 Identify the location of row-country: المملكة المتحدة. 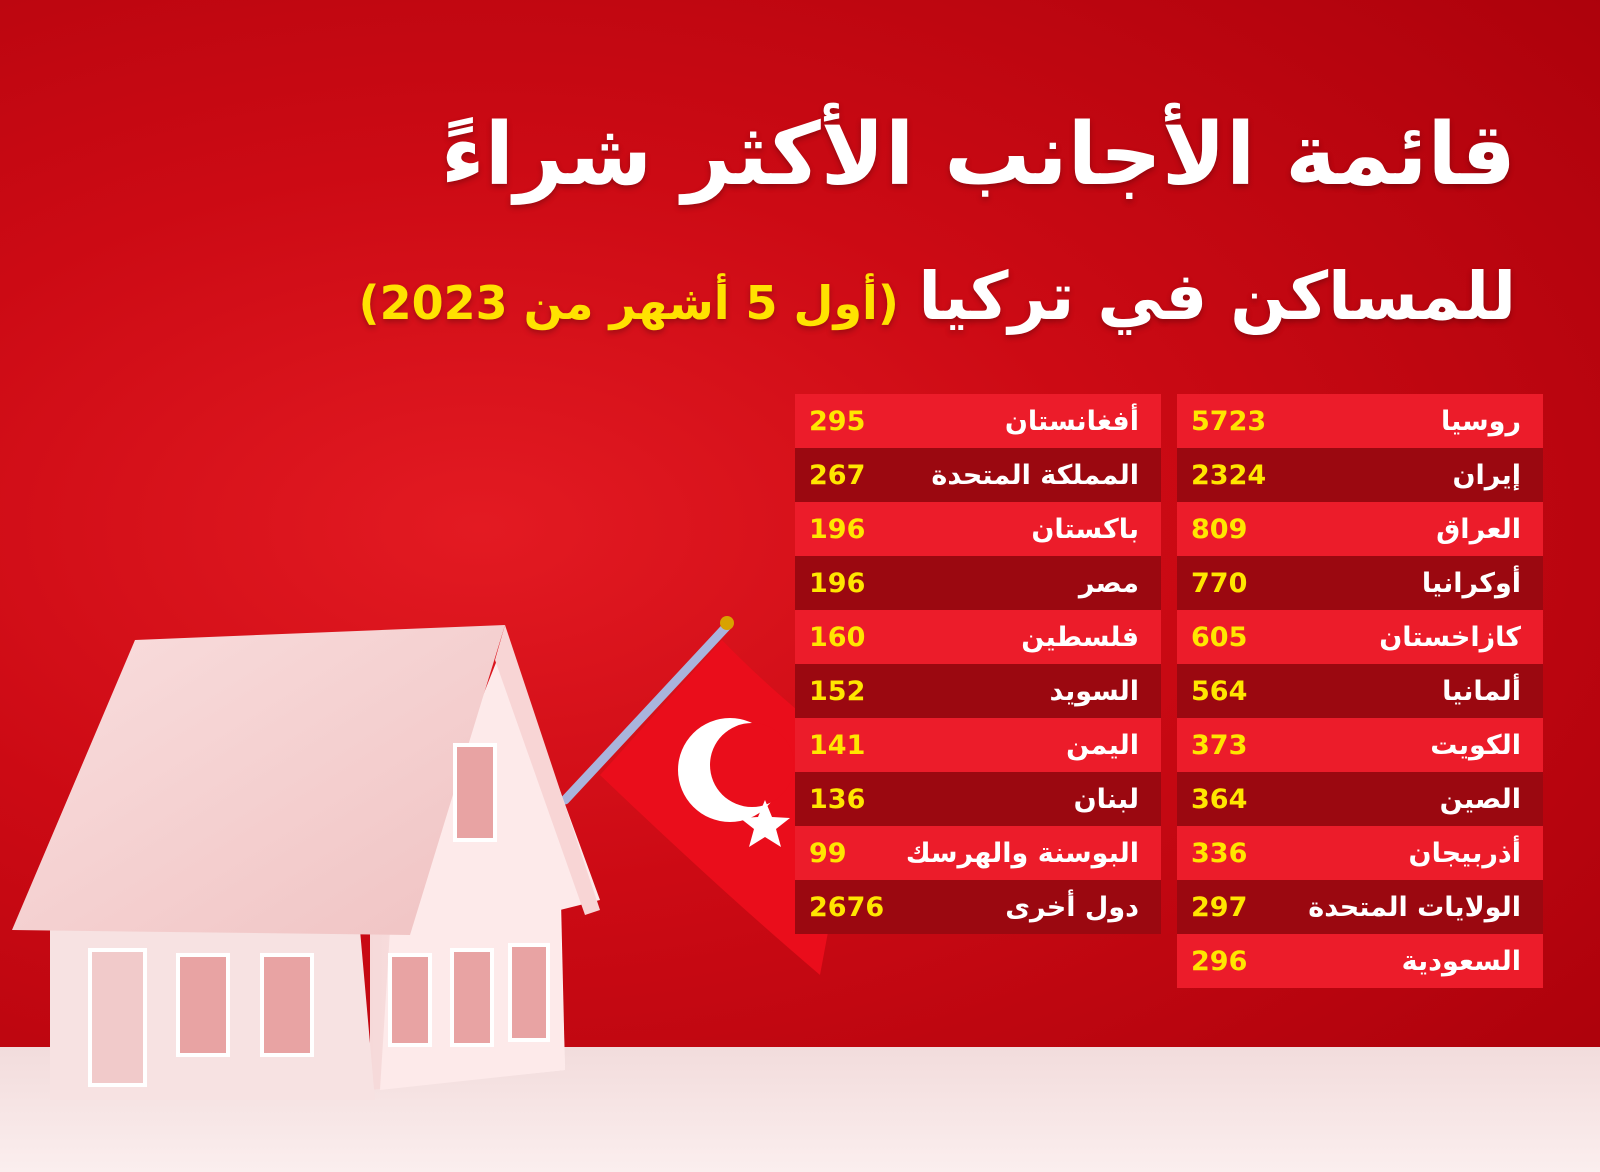
(1035, 475).